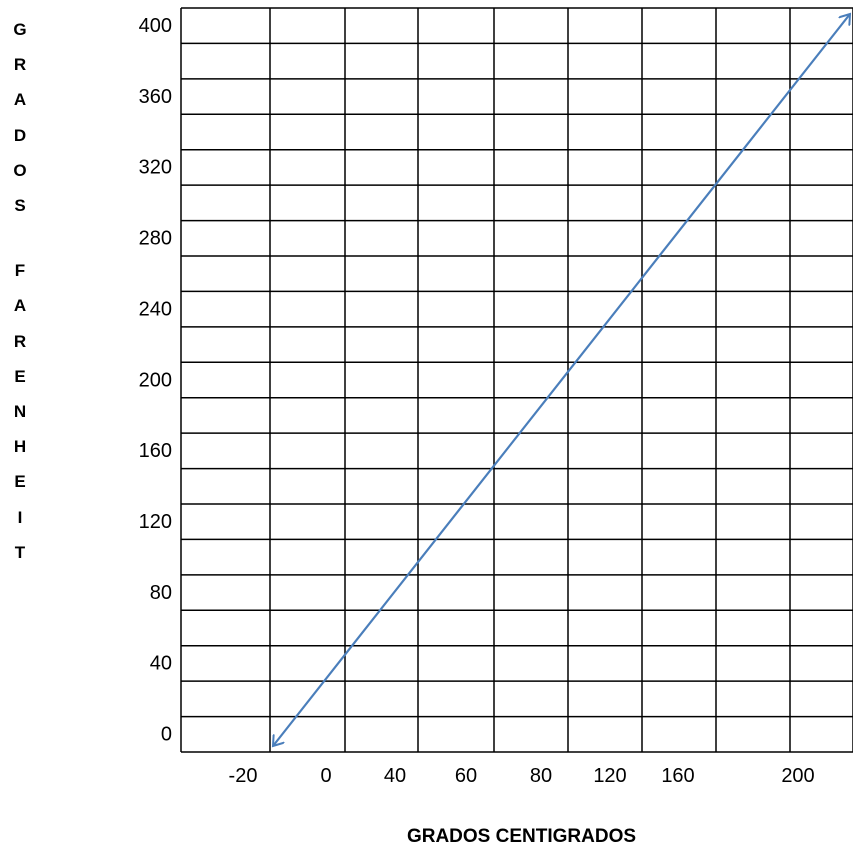  Describe the element at coordinates (609, 776) in the screenshot. I see `x-tick-label: 120` at that location.